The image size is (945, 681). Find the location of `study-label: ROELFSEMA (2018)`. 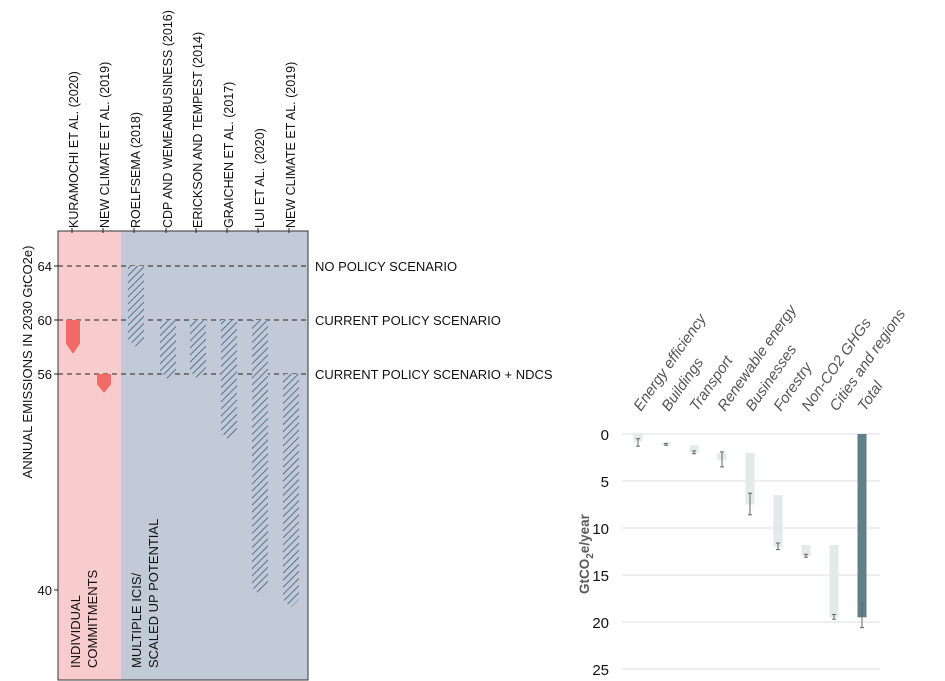

study-label: ROELFSEMA (2018) is located at coordinates (136, 170).